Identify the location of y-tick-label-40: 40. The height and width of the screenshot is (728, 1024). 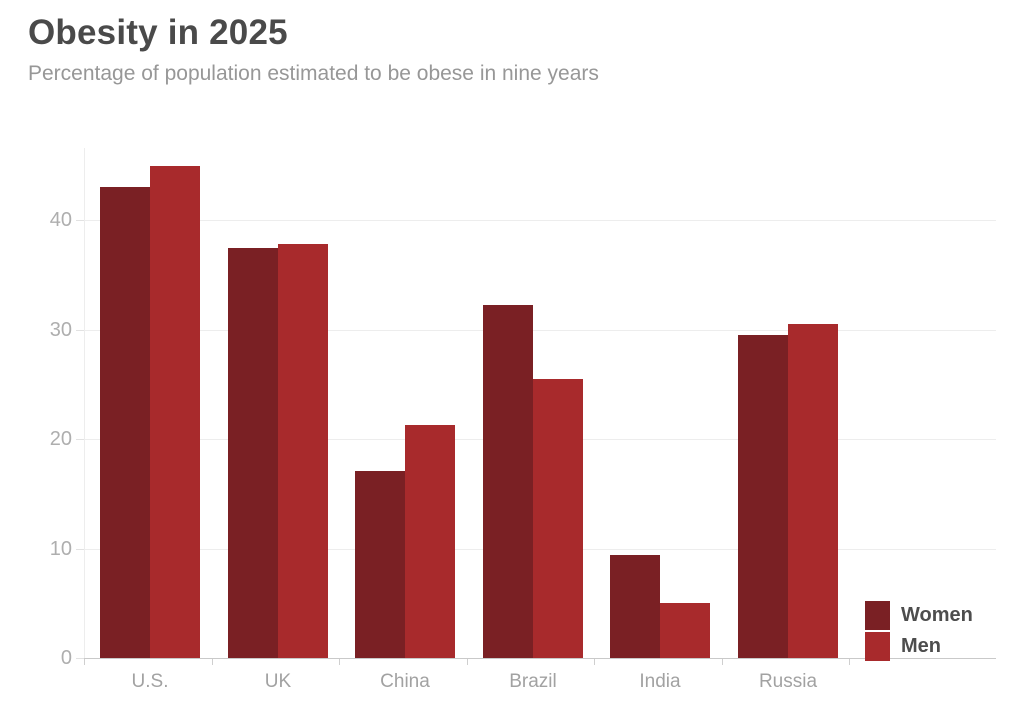
(60, 220).